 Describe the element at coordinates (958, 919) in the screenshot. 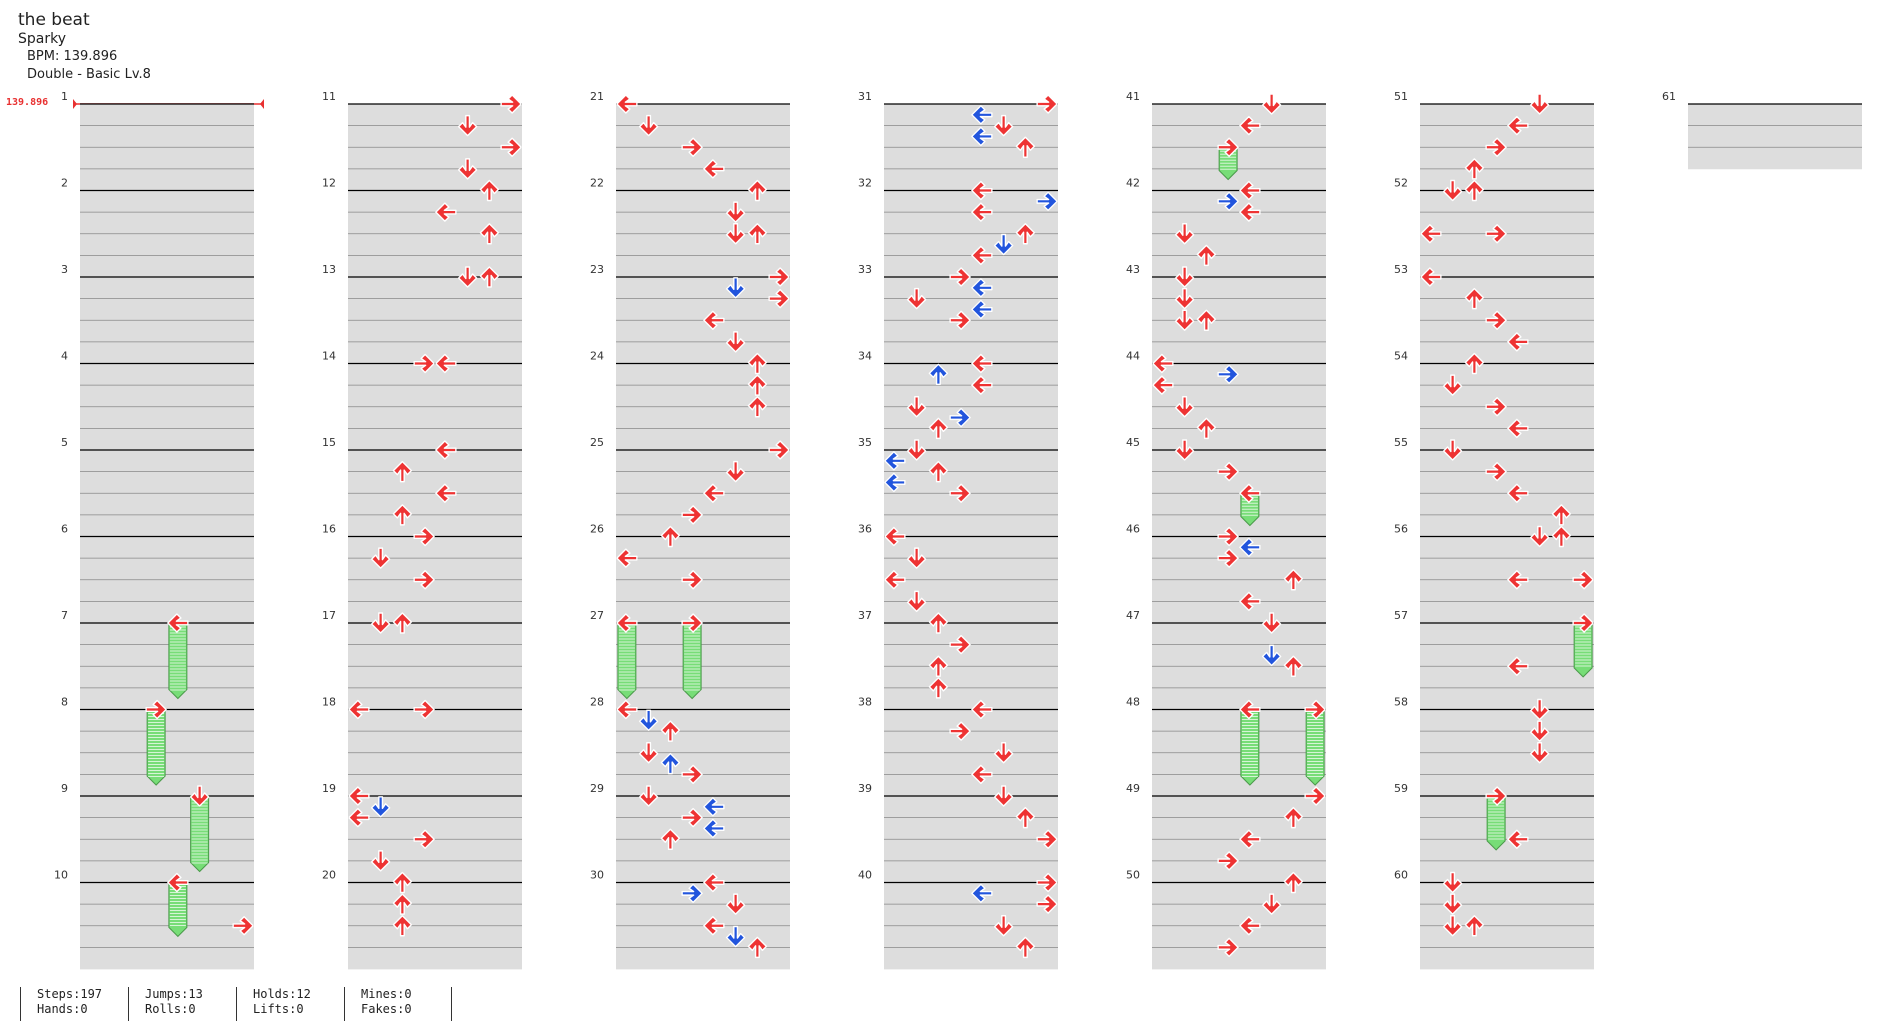

I see `measure: 40` at that location.